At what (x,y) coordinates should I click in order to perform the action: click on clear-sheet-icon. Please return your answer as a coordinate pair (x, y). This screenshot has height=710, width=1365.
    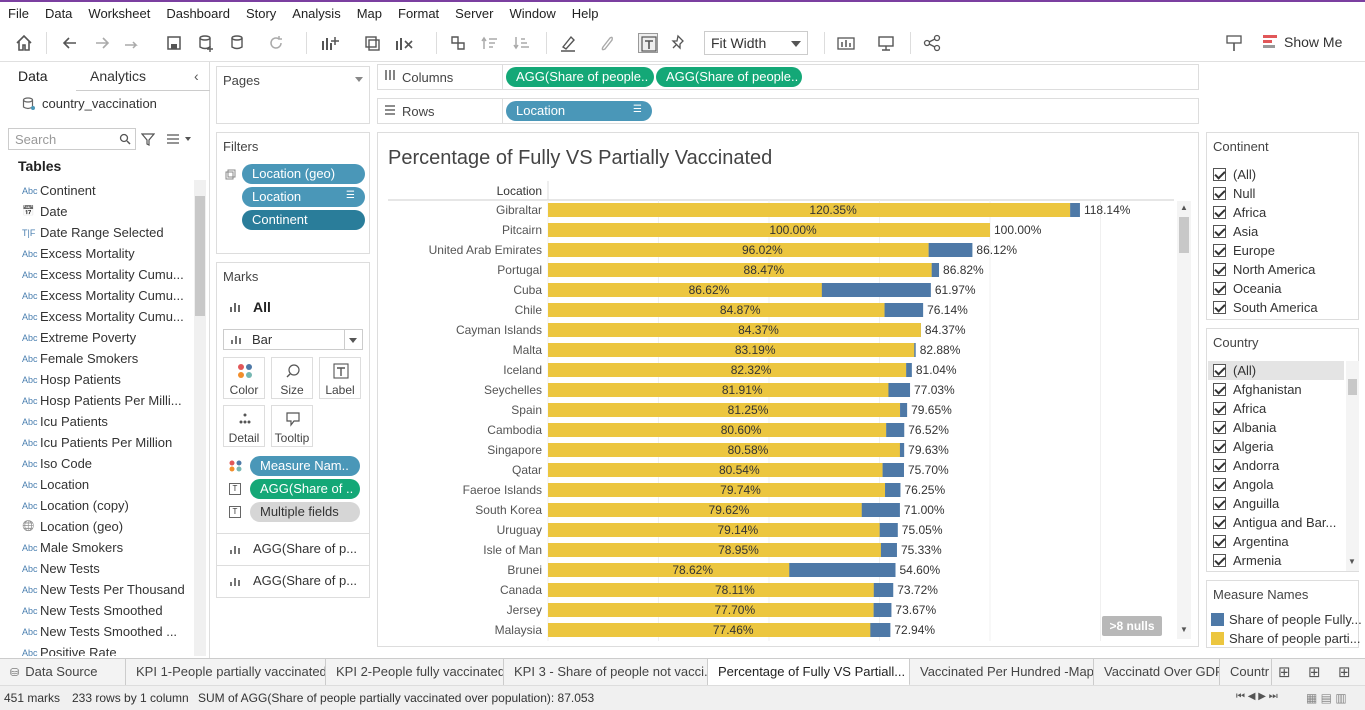
    Looking at the image, I should click on (404, 43).